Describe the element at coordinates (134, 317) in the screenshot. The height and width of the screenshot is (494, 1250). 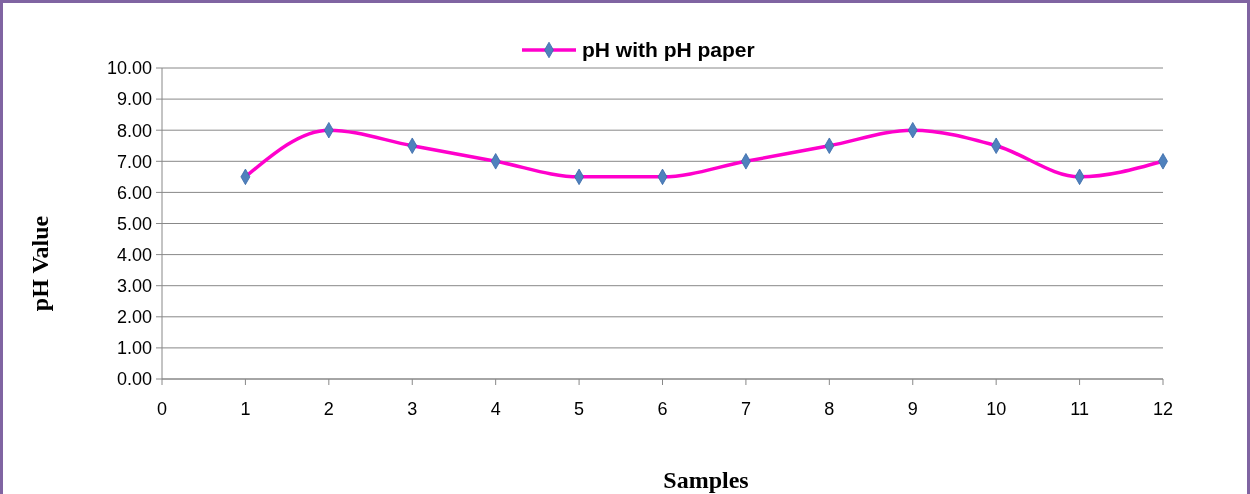
I see `y-tick-label: 2.00` at that location.